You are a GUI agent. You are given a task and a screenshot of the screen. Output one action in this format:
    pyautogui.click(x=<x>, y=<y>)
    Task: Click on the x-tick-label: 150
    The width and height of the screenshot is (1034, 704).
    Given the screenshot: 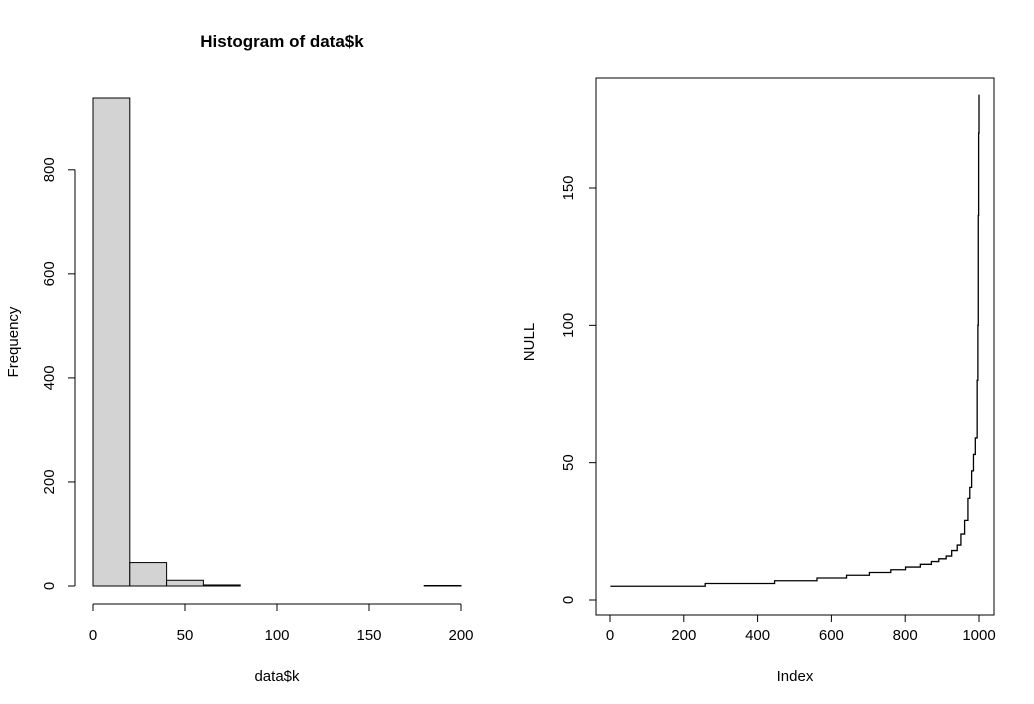 What is the action you would take?
    pyautogui.click(x=368, y=635)
    